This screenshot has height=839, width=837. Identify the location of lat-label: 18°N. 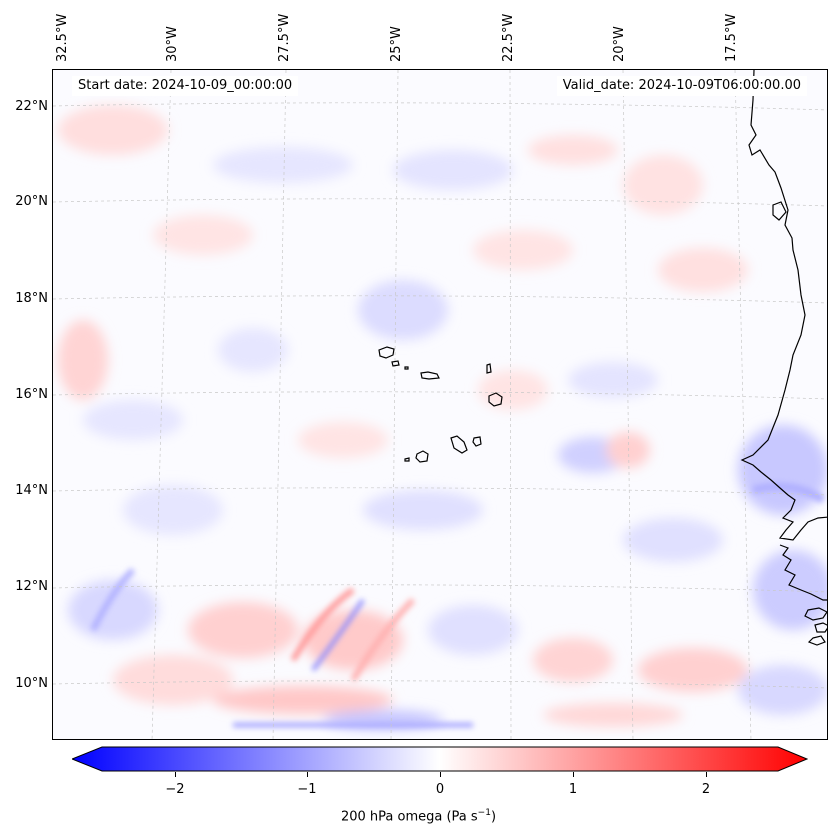
(31, 298).